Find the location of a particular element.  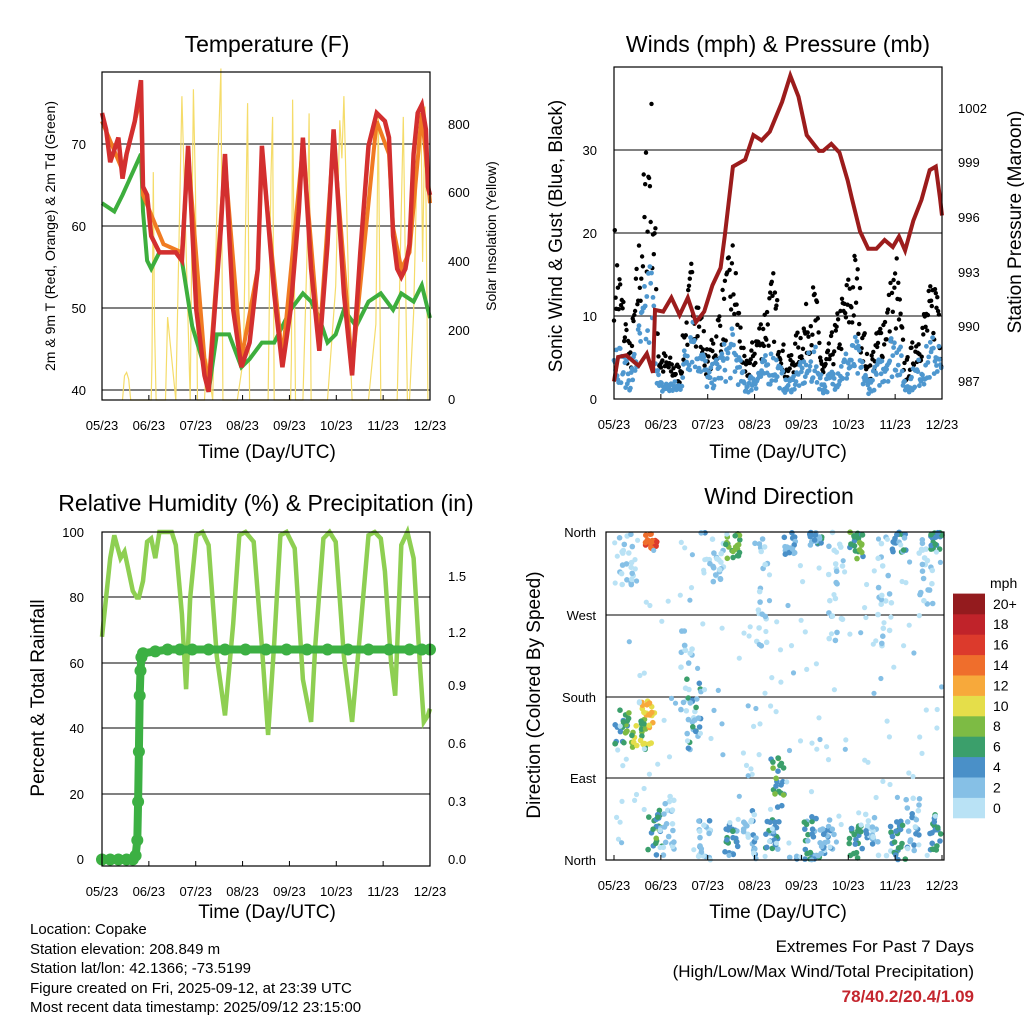

winds-gridlines is located at coordinates (778, 233).